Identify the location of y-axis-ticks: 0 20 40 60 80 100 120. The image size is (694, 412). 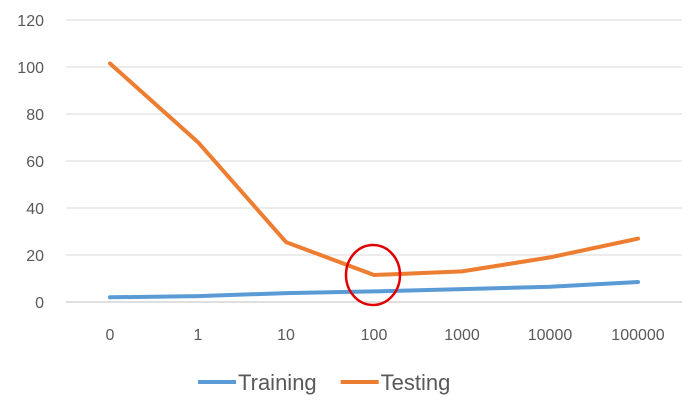
(30, 162).